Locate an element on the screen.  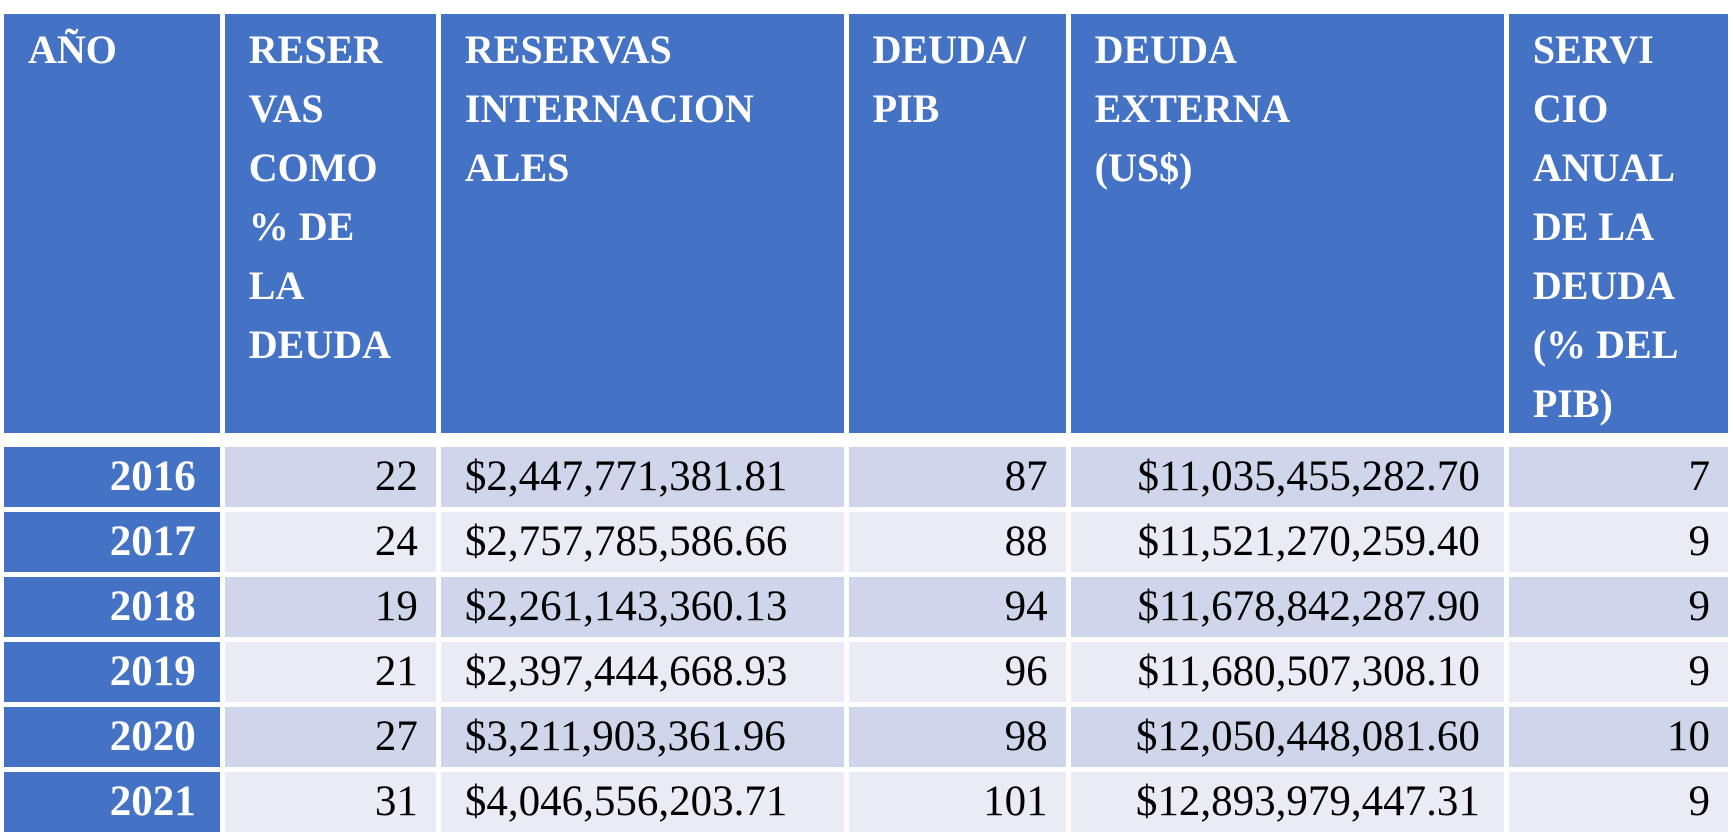
cell-deuda-pib: 101 is located at coordinates (957, 799).